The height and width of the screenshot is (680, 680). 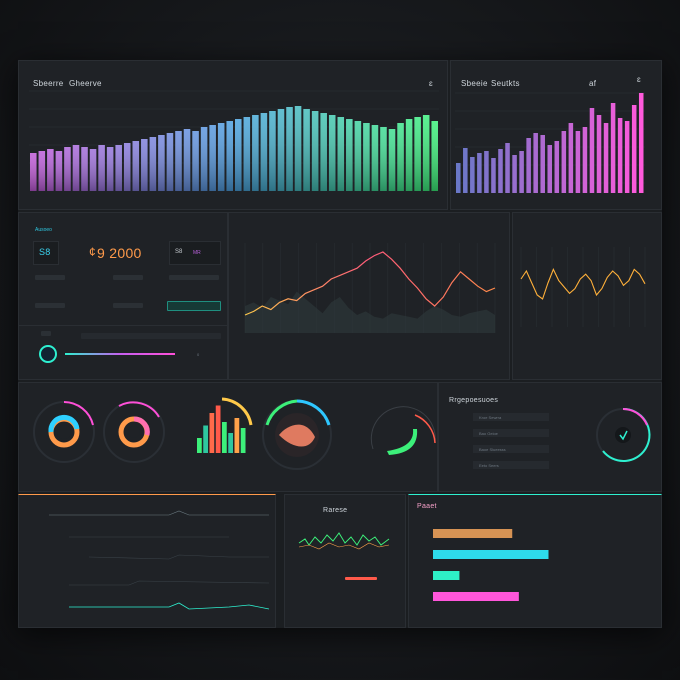 I want to click on overview-panel: Sbeerre Gheerve ɛ, so click(x=233, y=135).